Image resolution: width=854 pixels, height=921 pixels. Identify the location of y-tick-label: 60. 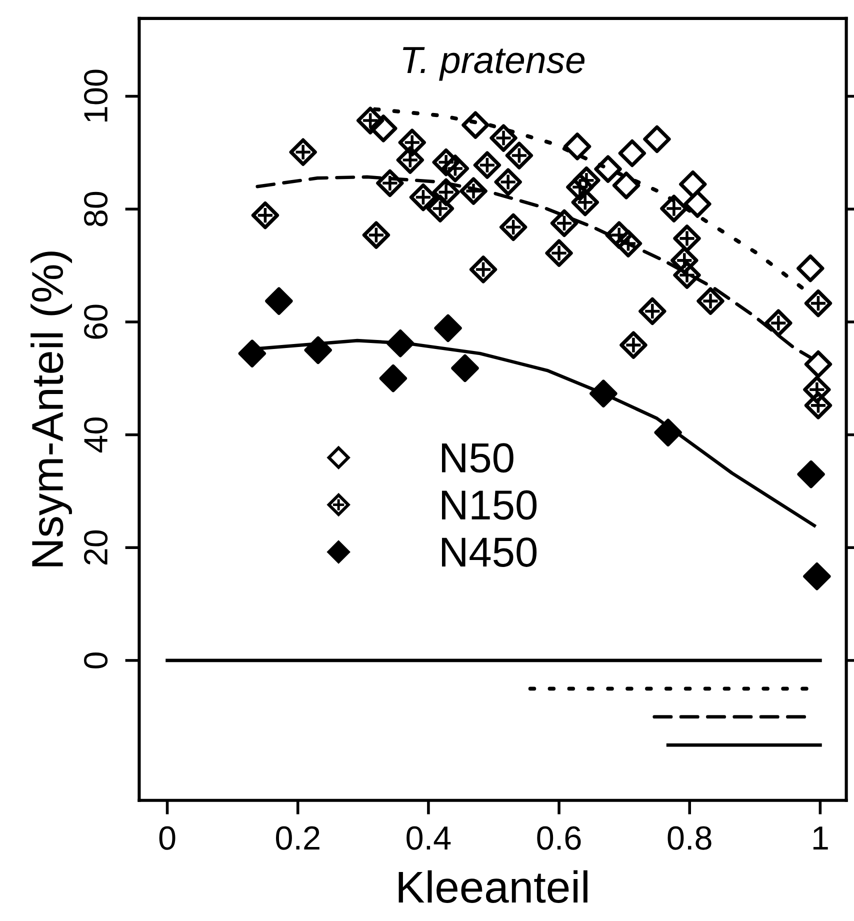
(96, 321).